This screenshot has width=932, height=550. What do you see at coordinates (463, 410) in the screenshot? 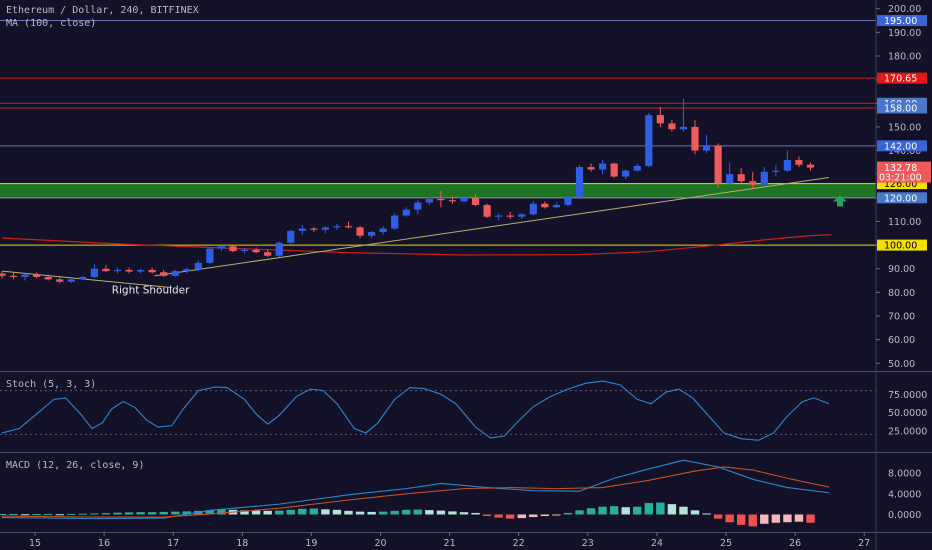
I see `stochastic-pane: Stoch (5, 3, 3) 75.0000 50.0000 25.0000` at bounding box center [463, 410].